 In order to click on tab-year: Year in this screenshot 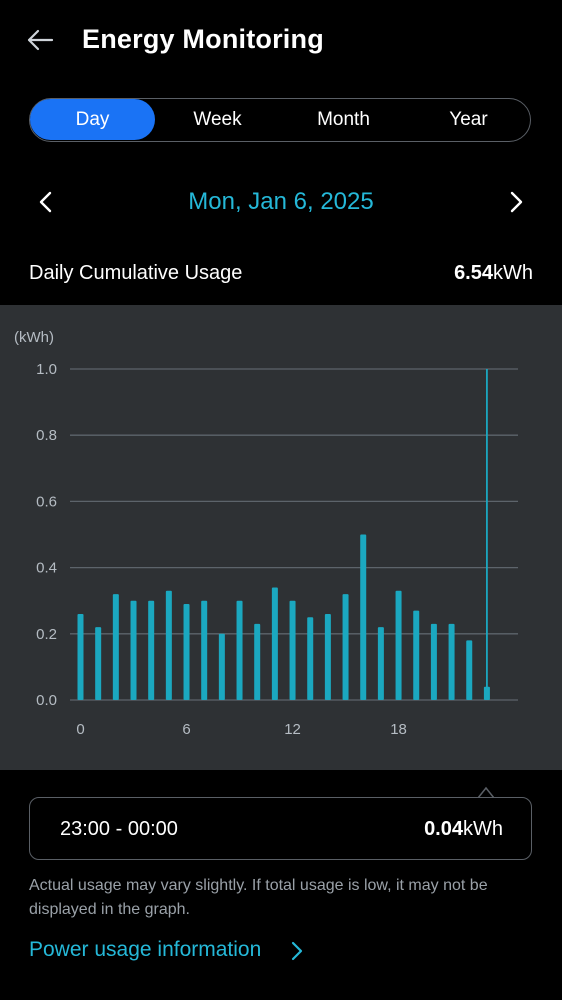, I will do `click(468, 119)`.